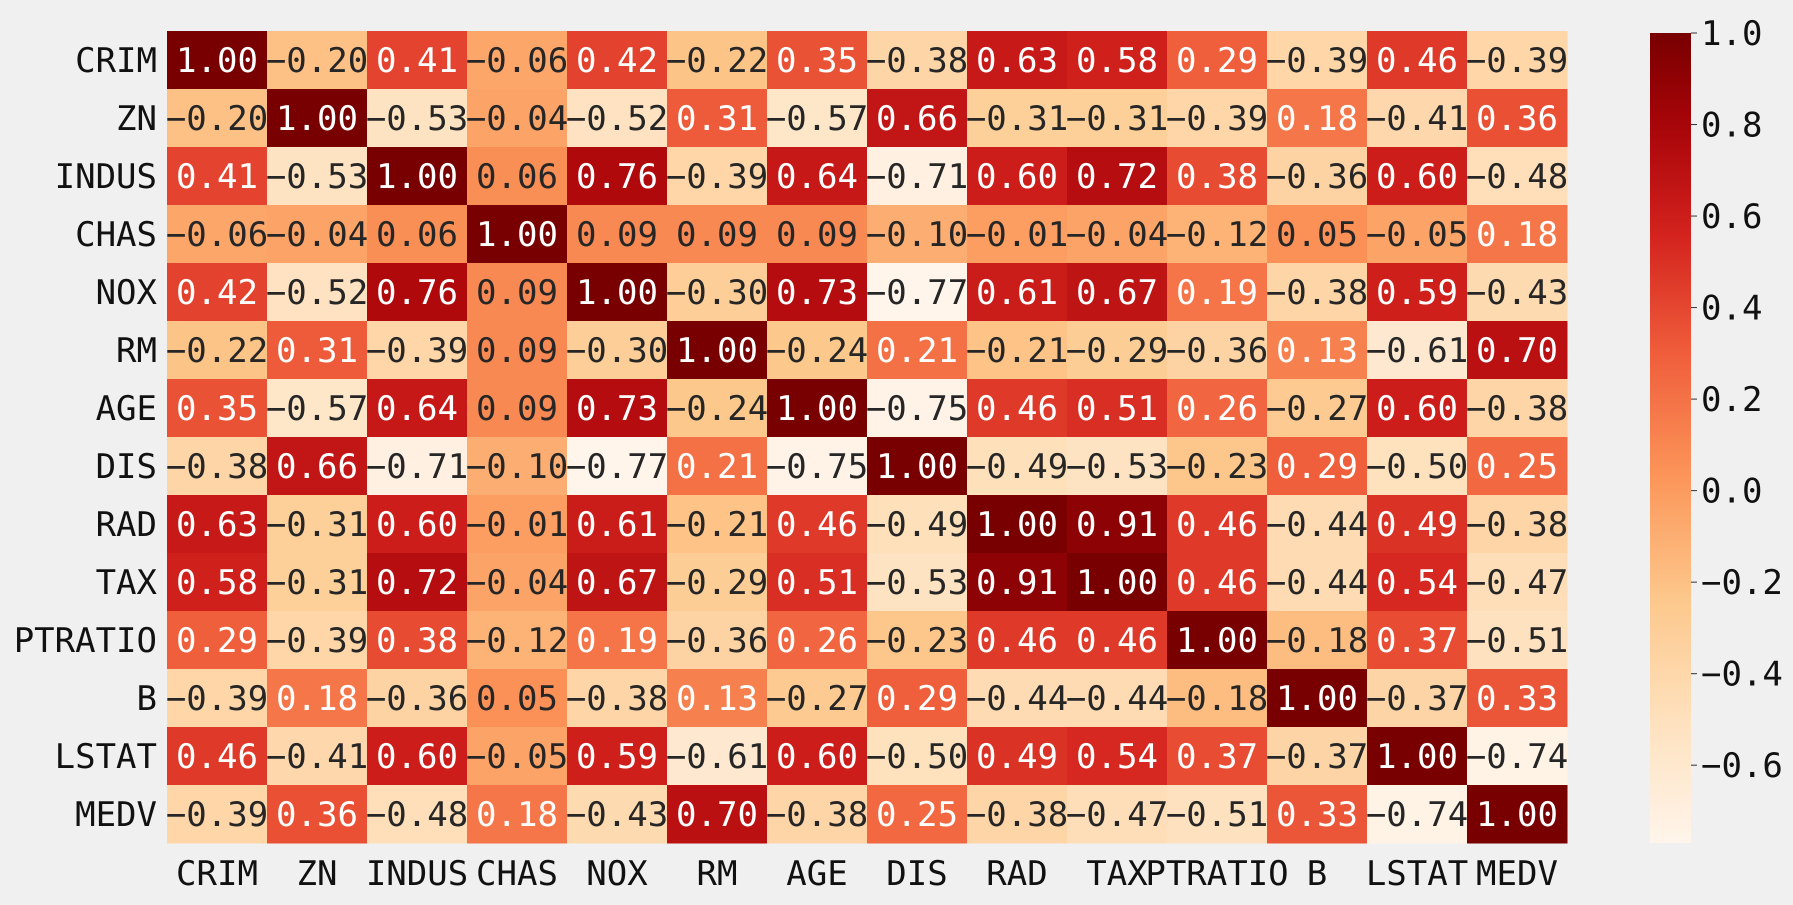  What do you see at coordinates (717, 60) in the screenshot?
I see `heatmap-cell-crim-rm` at bounding box center [717, 60].